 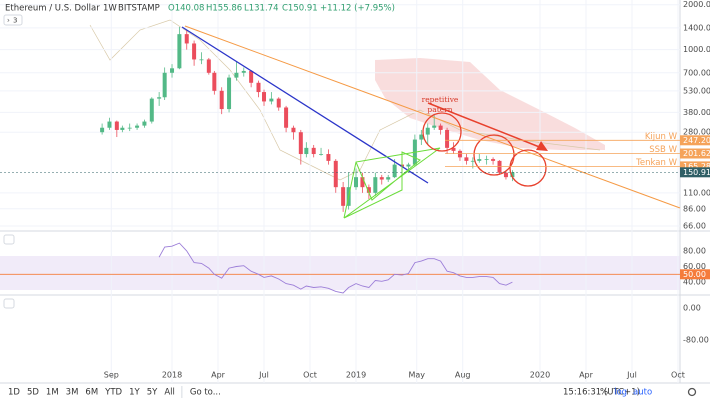 What do you see at coordinates (696, 192) in the screenshot?
I see `y-tick-label: 110.00` at bounding box center [696, 192].